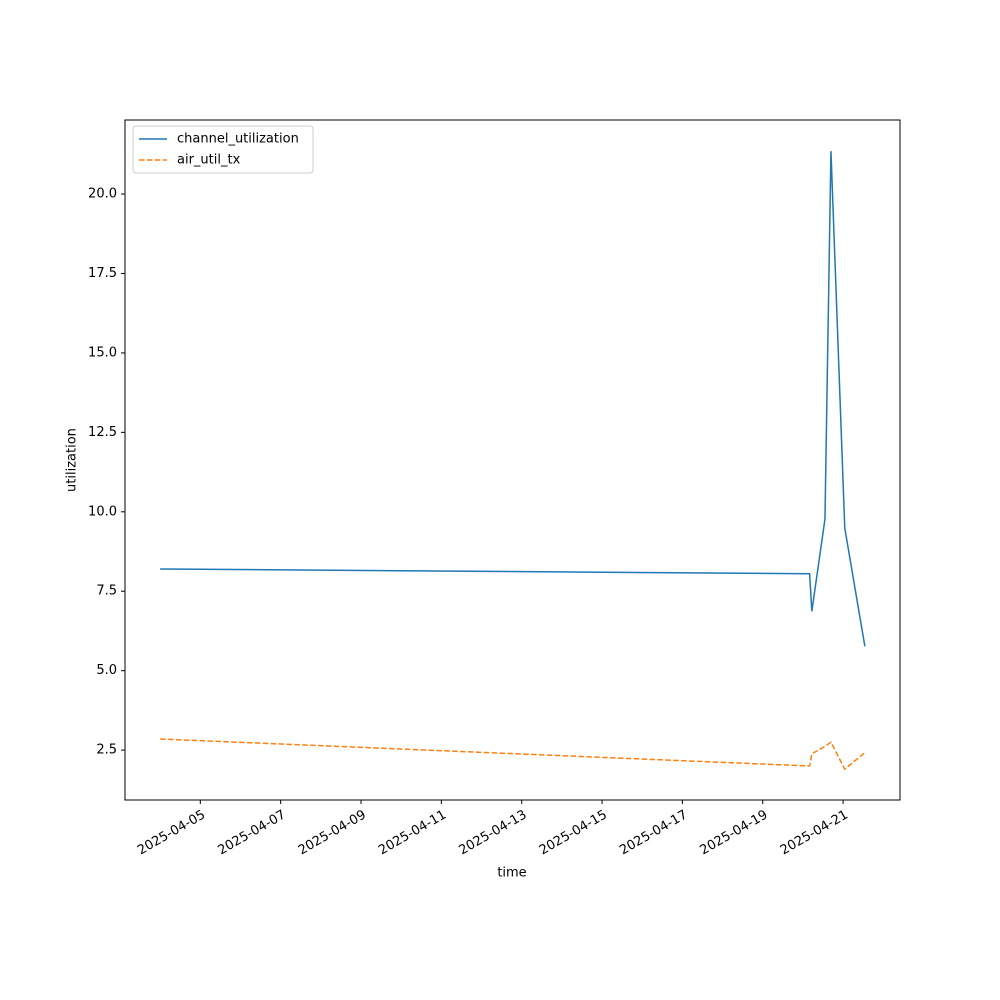 The image size is (1000, 1000). I want to click on y-tick-label: 12.5, so click(102, 432).